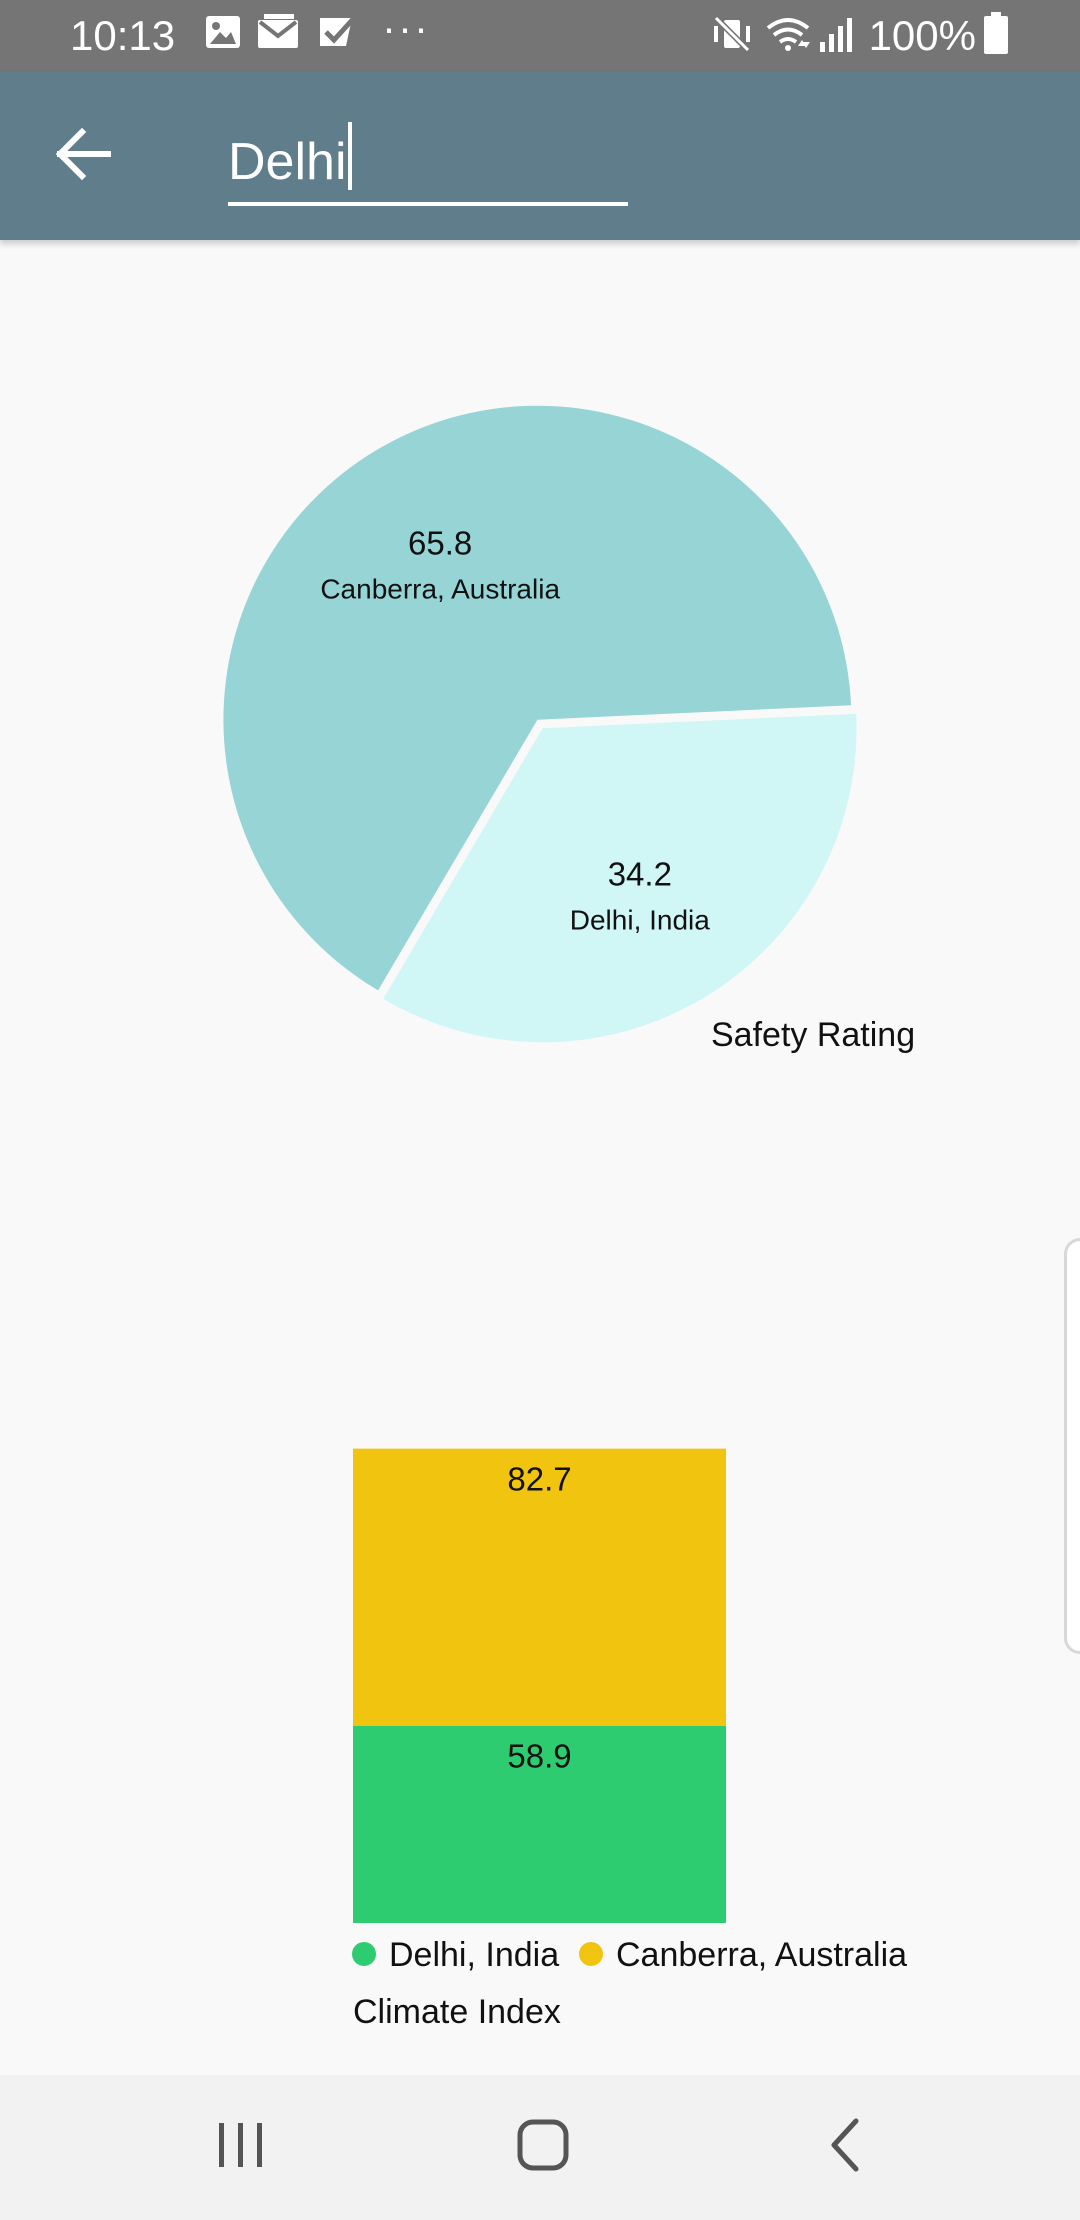 The width and height of the screenshot is (1080, 2220). I want to click on text-cursor, so click(350, 156).